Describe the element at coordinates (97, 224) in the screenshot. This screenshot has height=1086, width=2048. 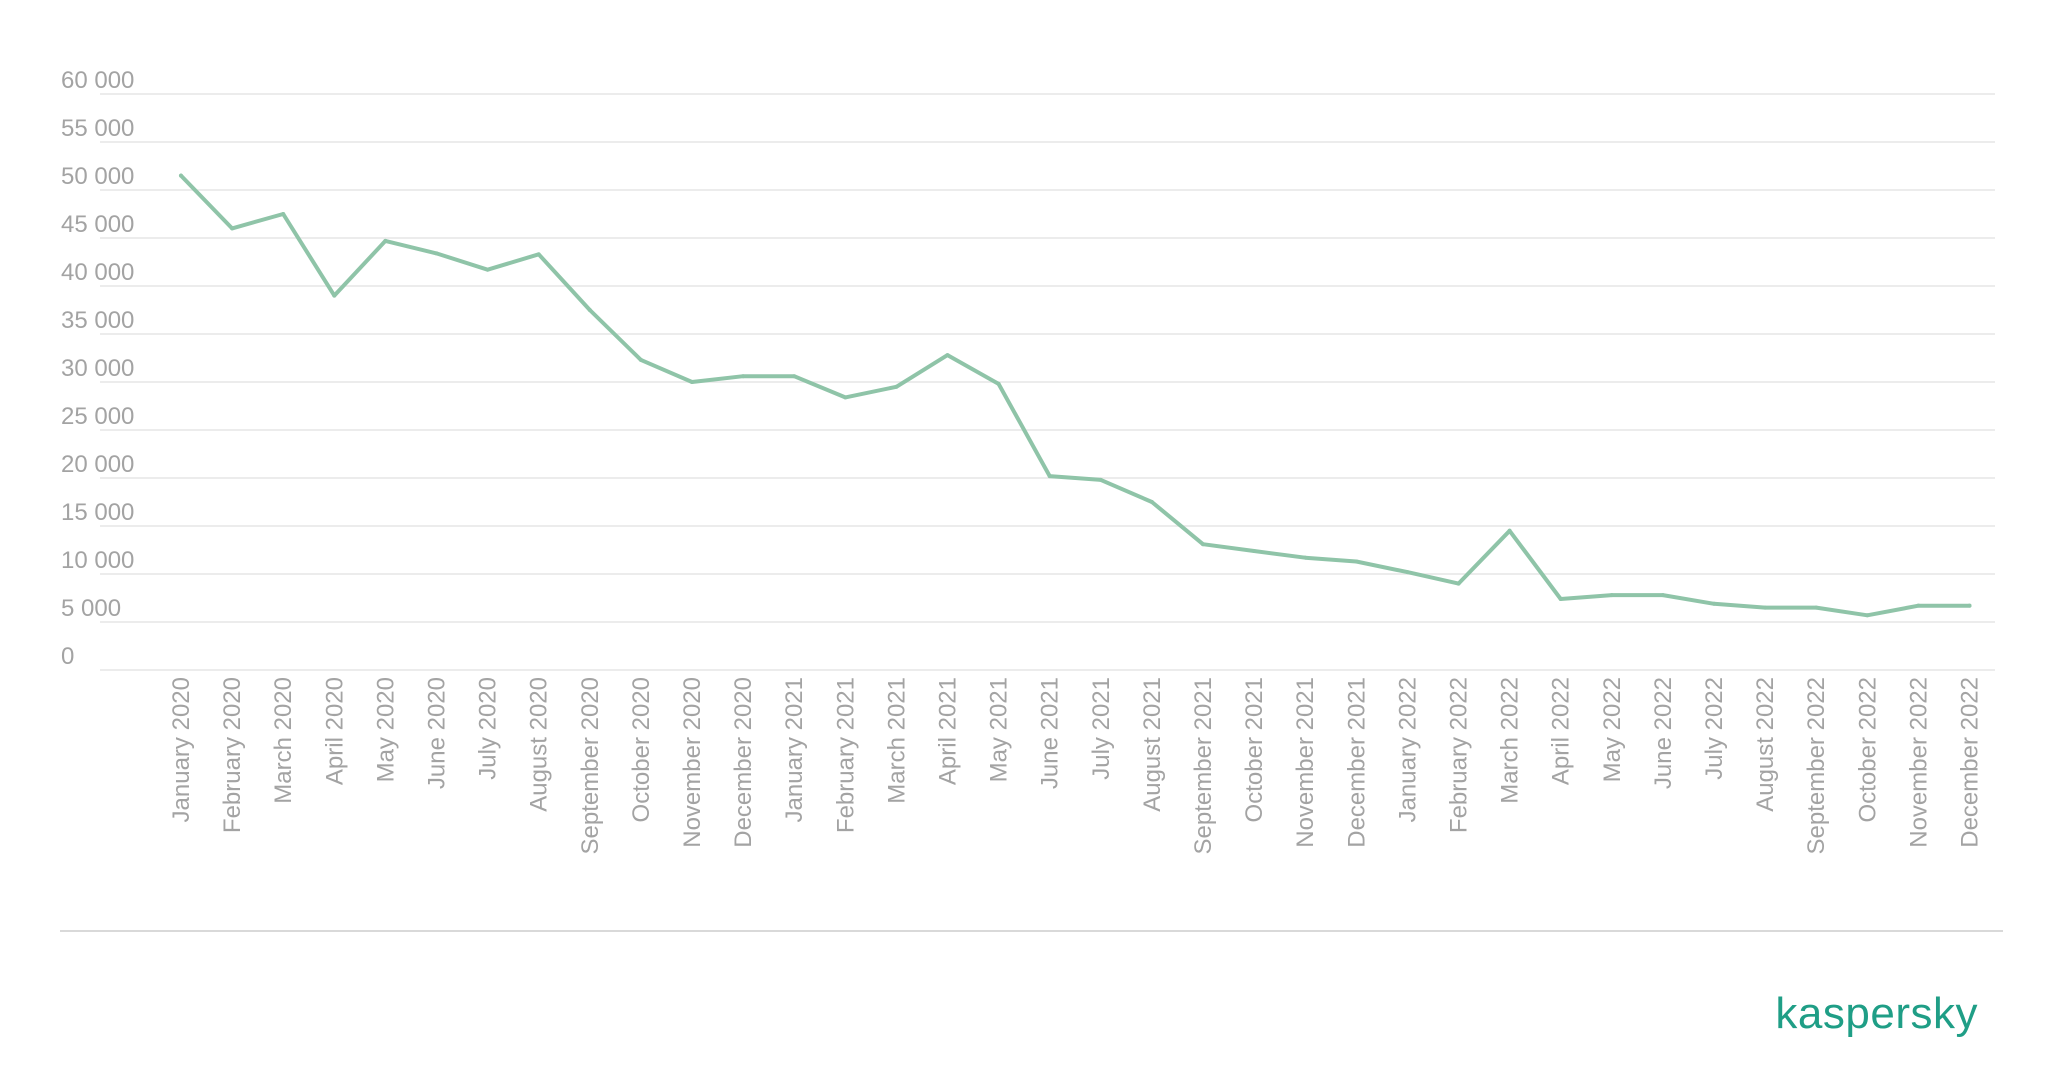
I see `y-tick-label: 45 000` at that location.